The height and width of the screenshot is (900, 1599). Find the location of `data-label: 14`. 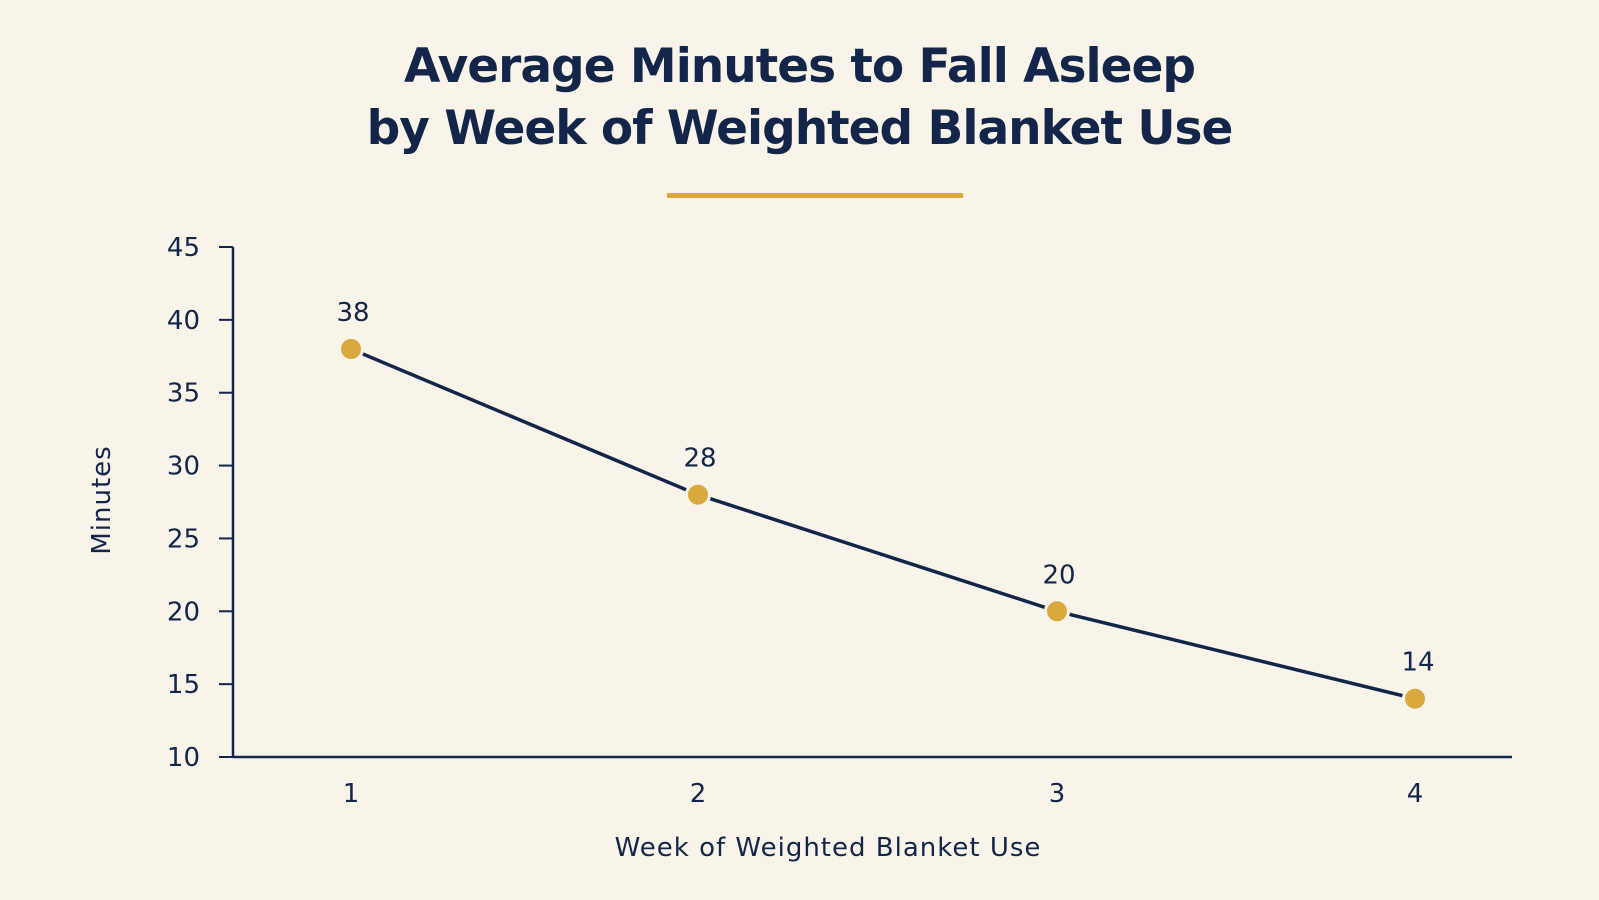

data-label: 14 is located at coordinates (1417, 663).